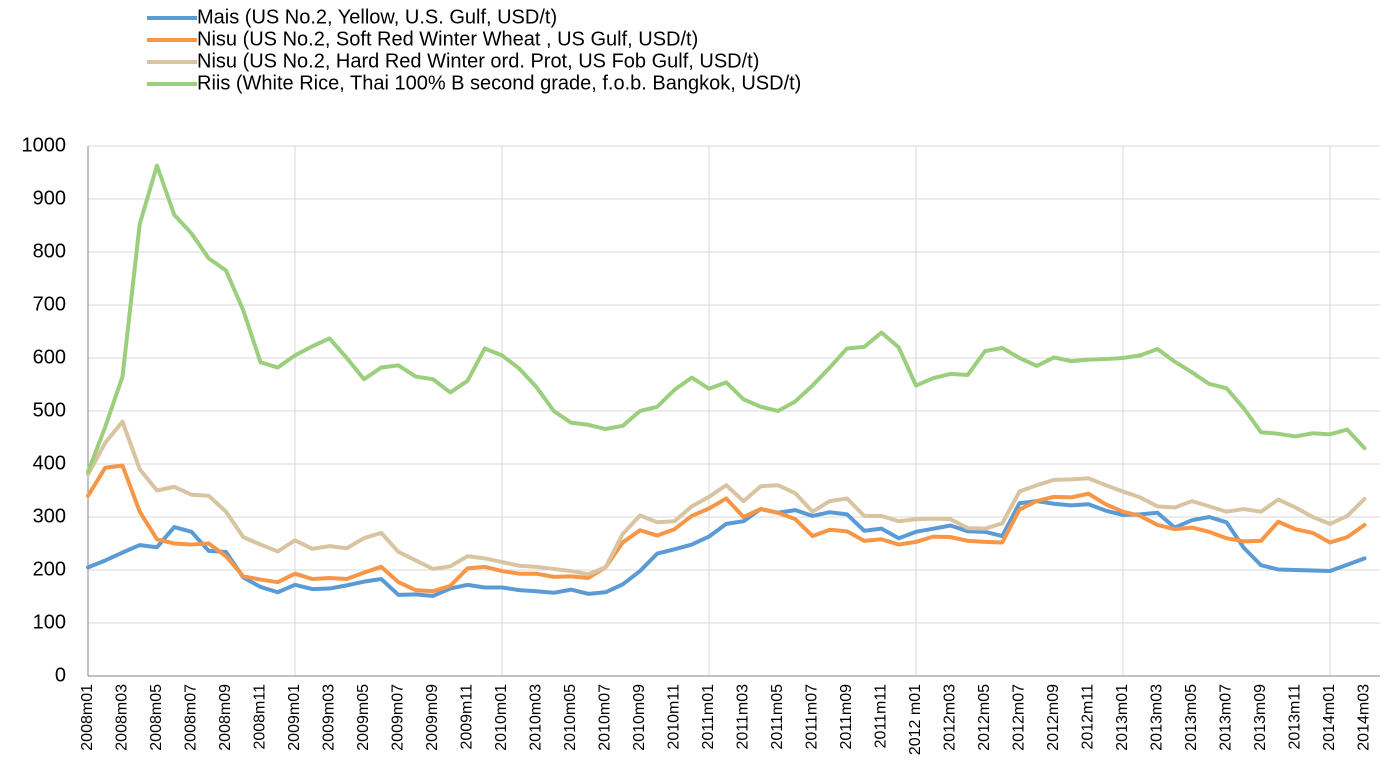  What do you see at coordinates (44, 145) in the screenshot?
I see `y-tick-label: 1000` at bounding box center [44, 145].